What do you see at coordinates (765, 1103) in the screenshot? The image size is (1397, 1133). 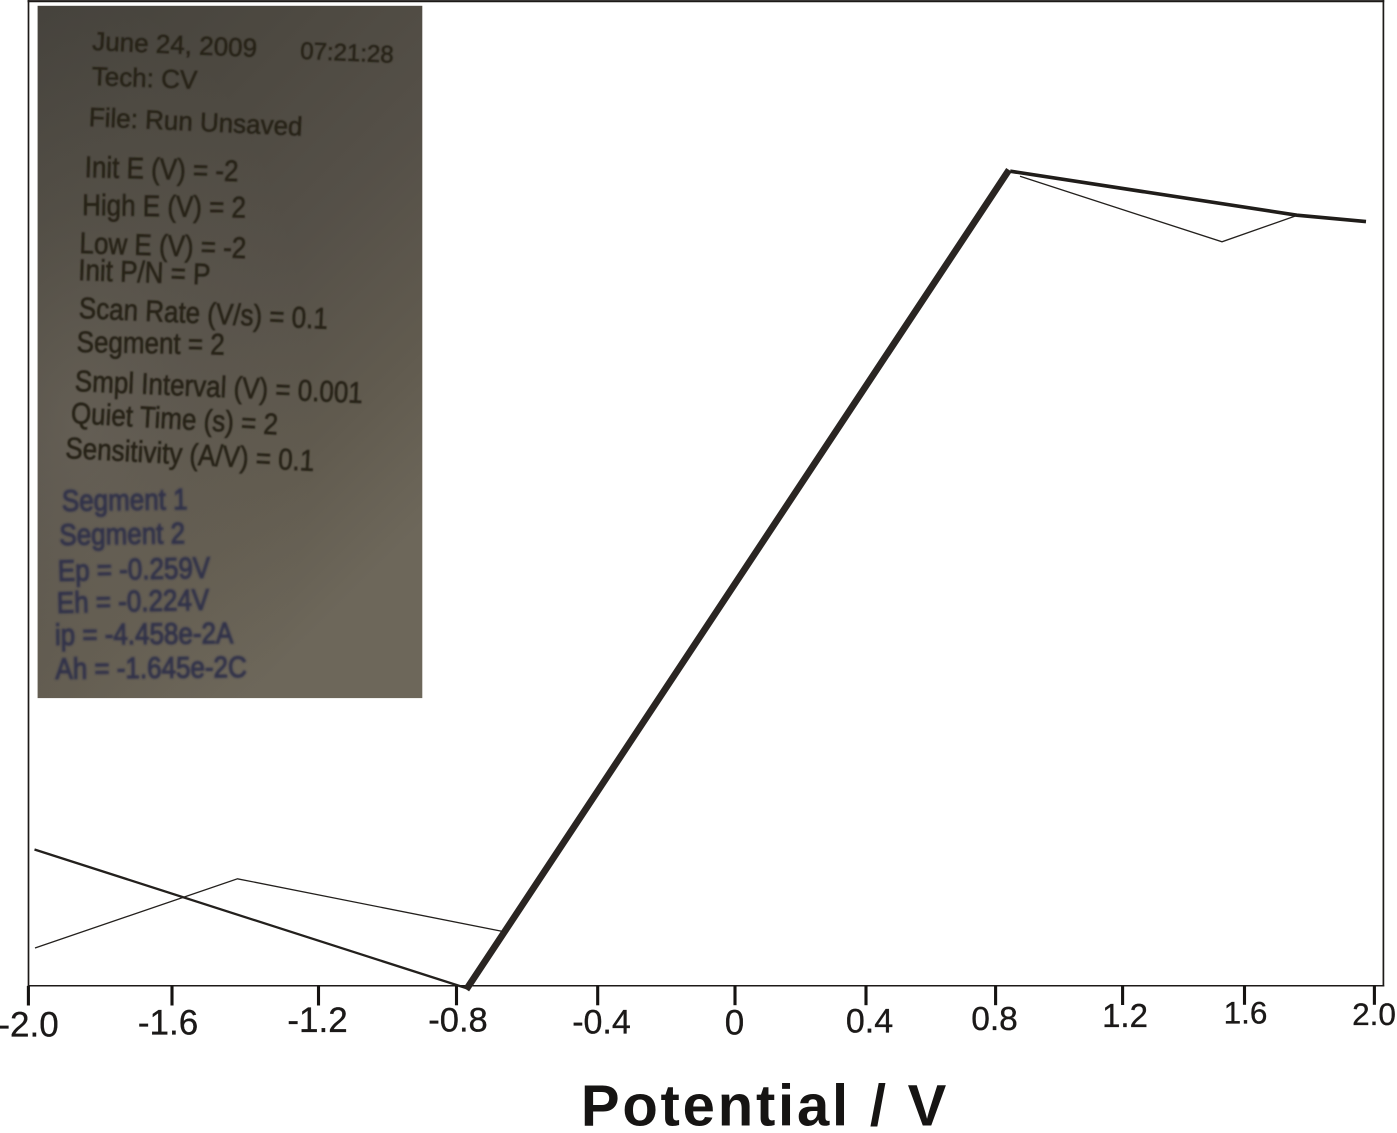 I see `svg-text: Potential / V` at bounding box center [765, 1103].